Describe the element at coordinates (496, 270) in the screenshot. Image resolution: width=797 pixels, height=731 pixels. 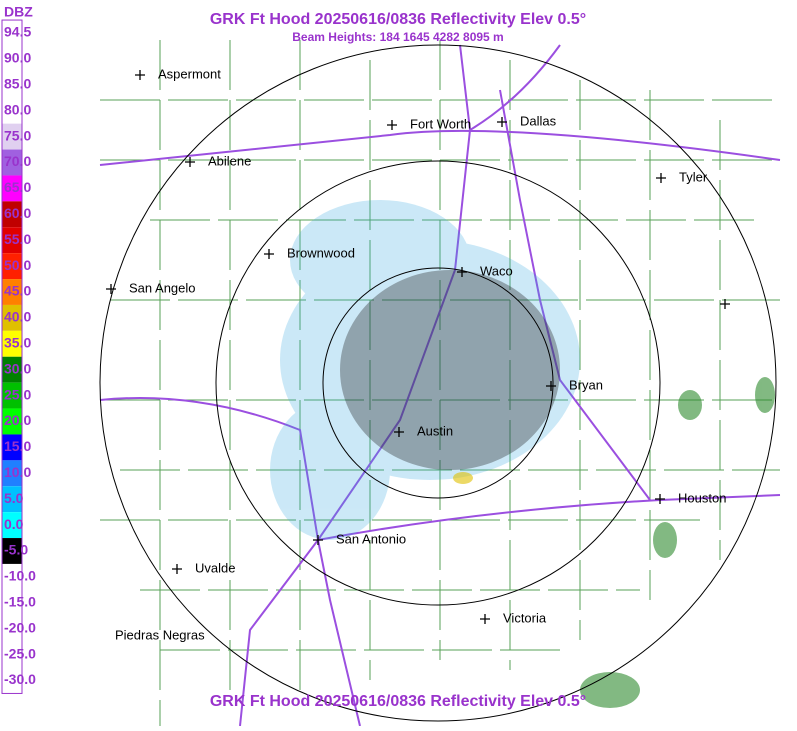
I see `city-label: Waco` at that location.